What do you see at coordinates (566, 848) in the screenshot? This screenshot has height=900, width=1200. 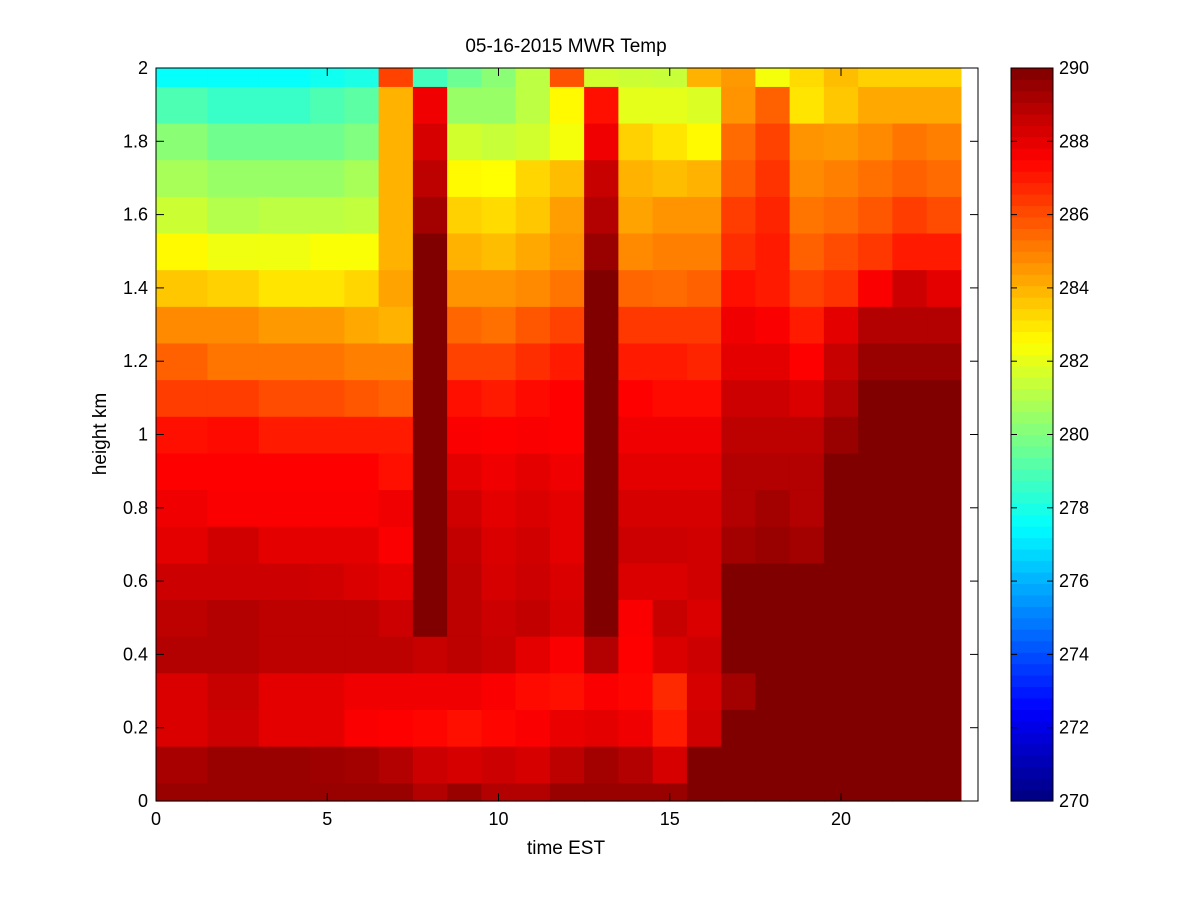 I see `x-axis-label: time EST` at bounding box center [566, 848].